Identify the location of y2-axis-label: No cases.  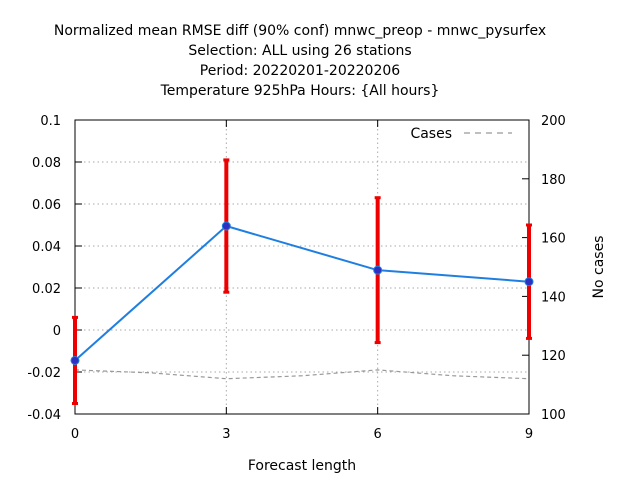
(599, 267).